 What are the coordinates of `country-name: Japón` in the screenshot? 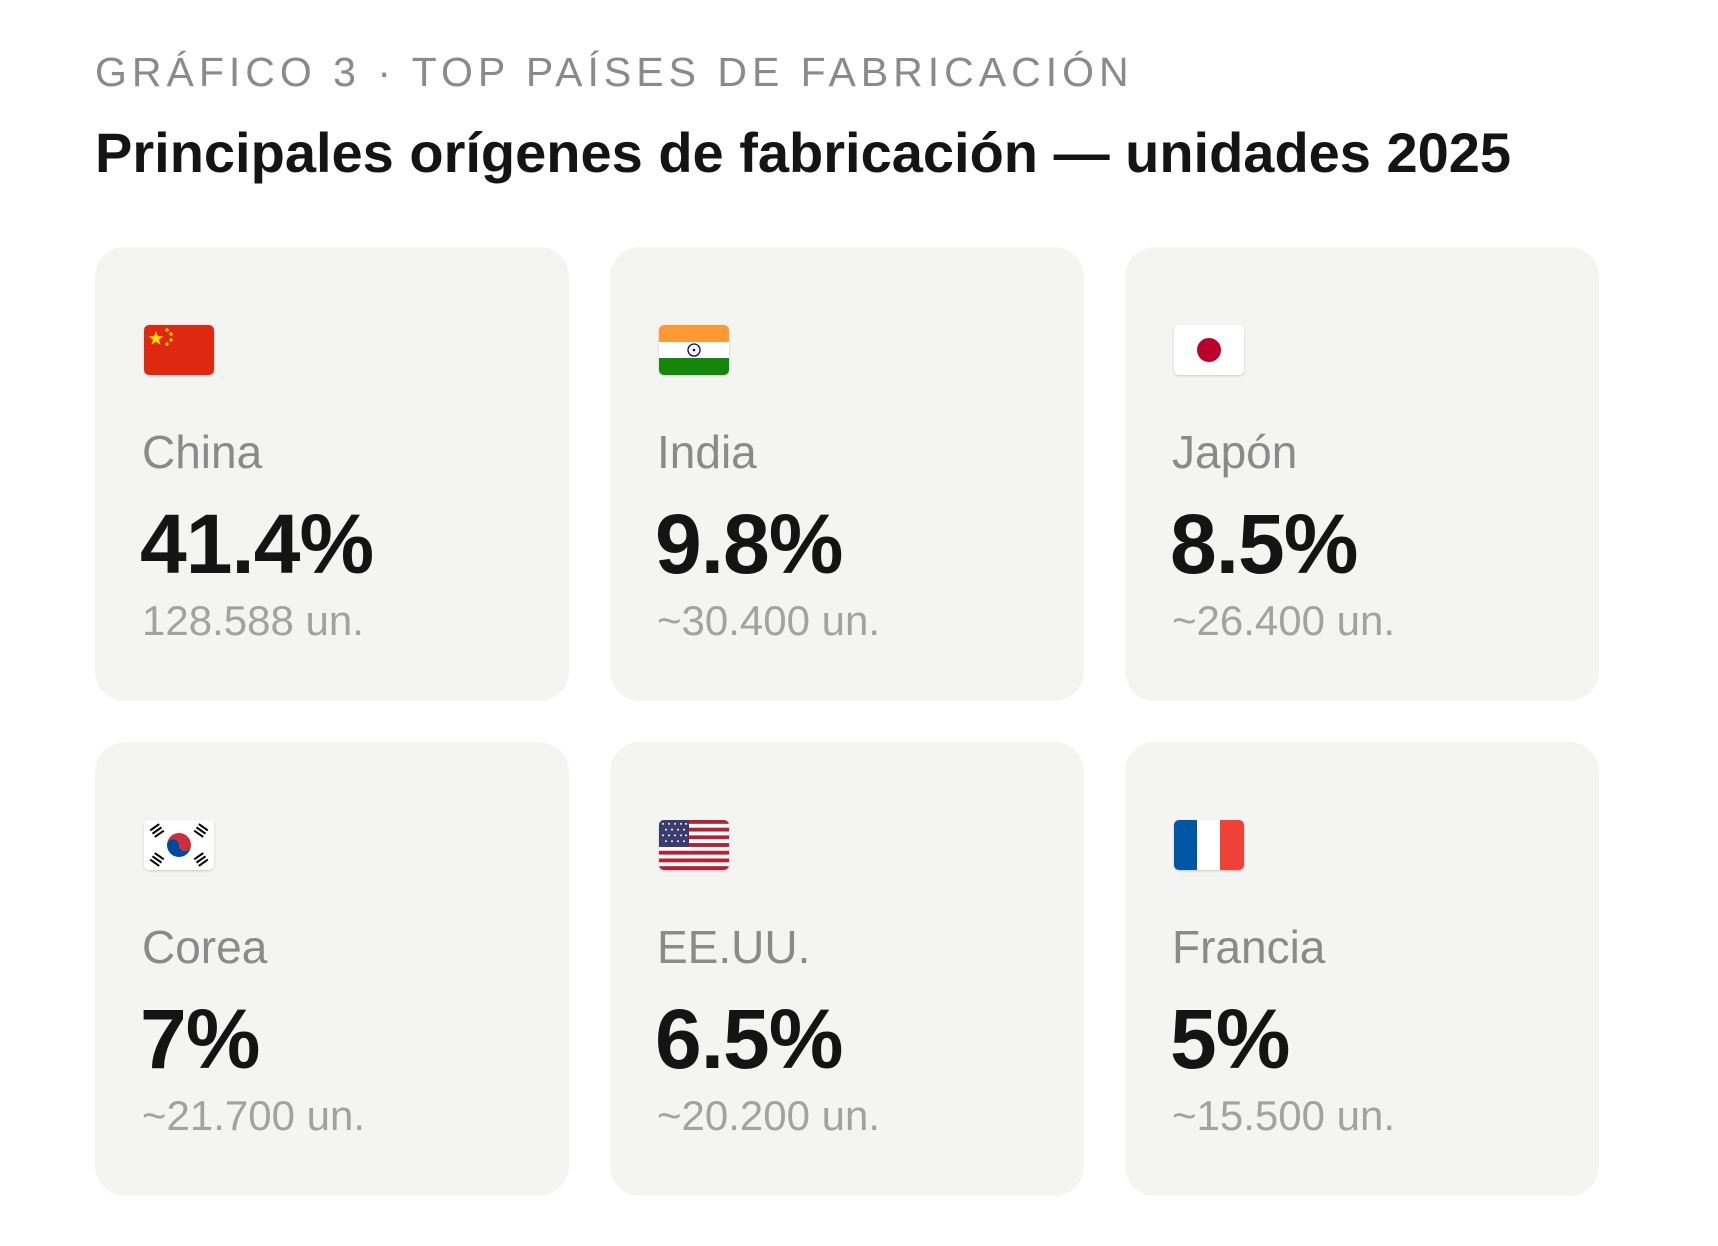 It's located at (1235, 452).